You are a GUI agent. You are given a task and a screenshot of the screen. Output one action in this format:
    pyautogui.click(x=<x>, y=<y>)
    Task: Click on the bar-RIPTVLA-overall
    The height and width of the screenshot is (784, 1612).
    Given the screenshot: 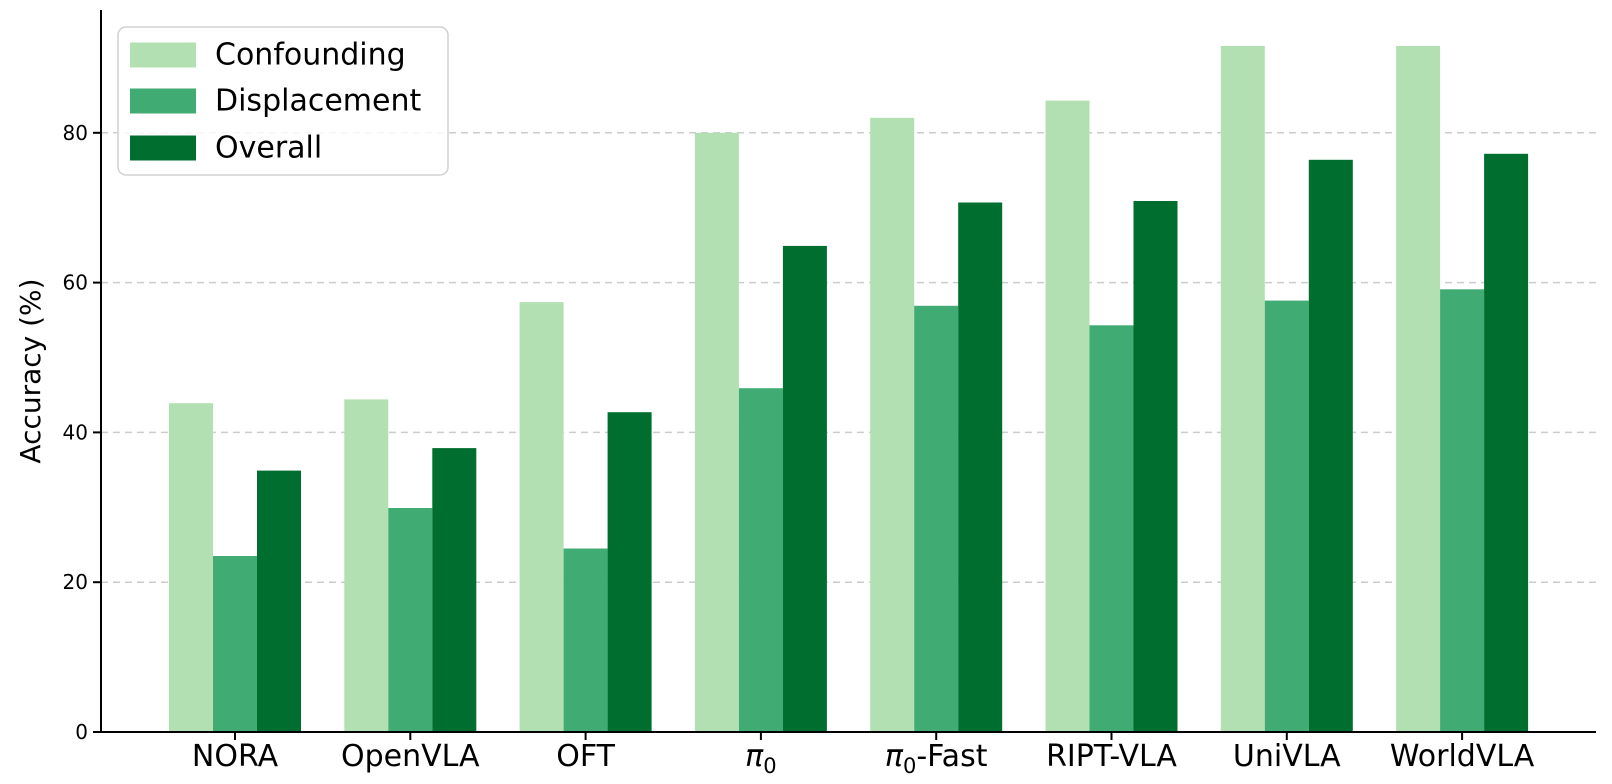 What is the action you would take?
    pyautogui.click(x=1155, y=466)
    